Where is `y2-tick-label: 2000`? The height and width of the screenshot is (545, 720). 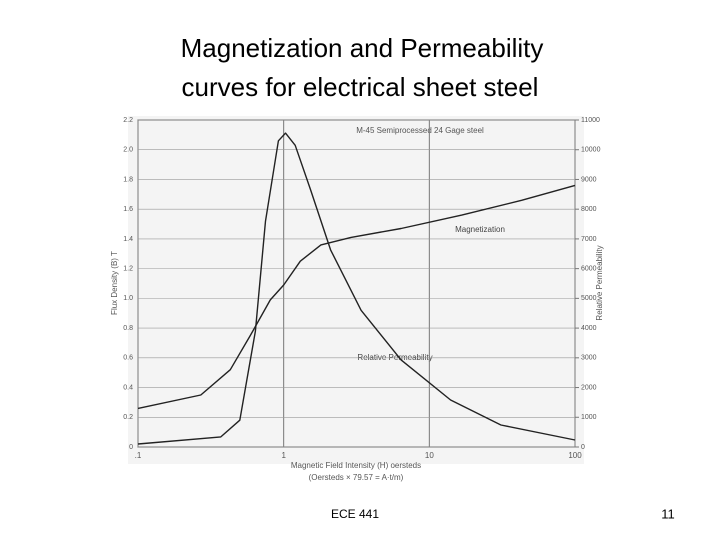
y2-tick-label: 2000 is located at coordinates (589, 387).